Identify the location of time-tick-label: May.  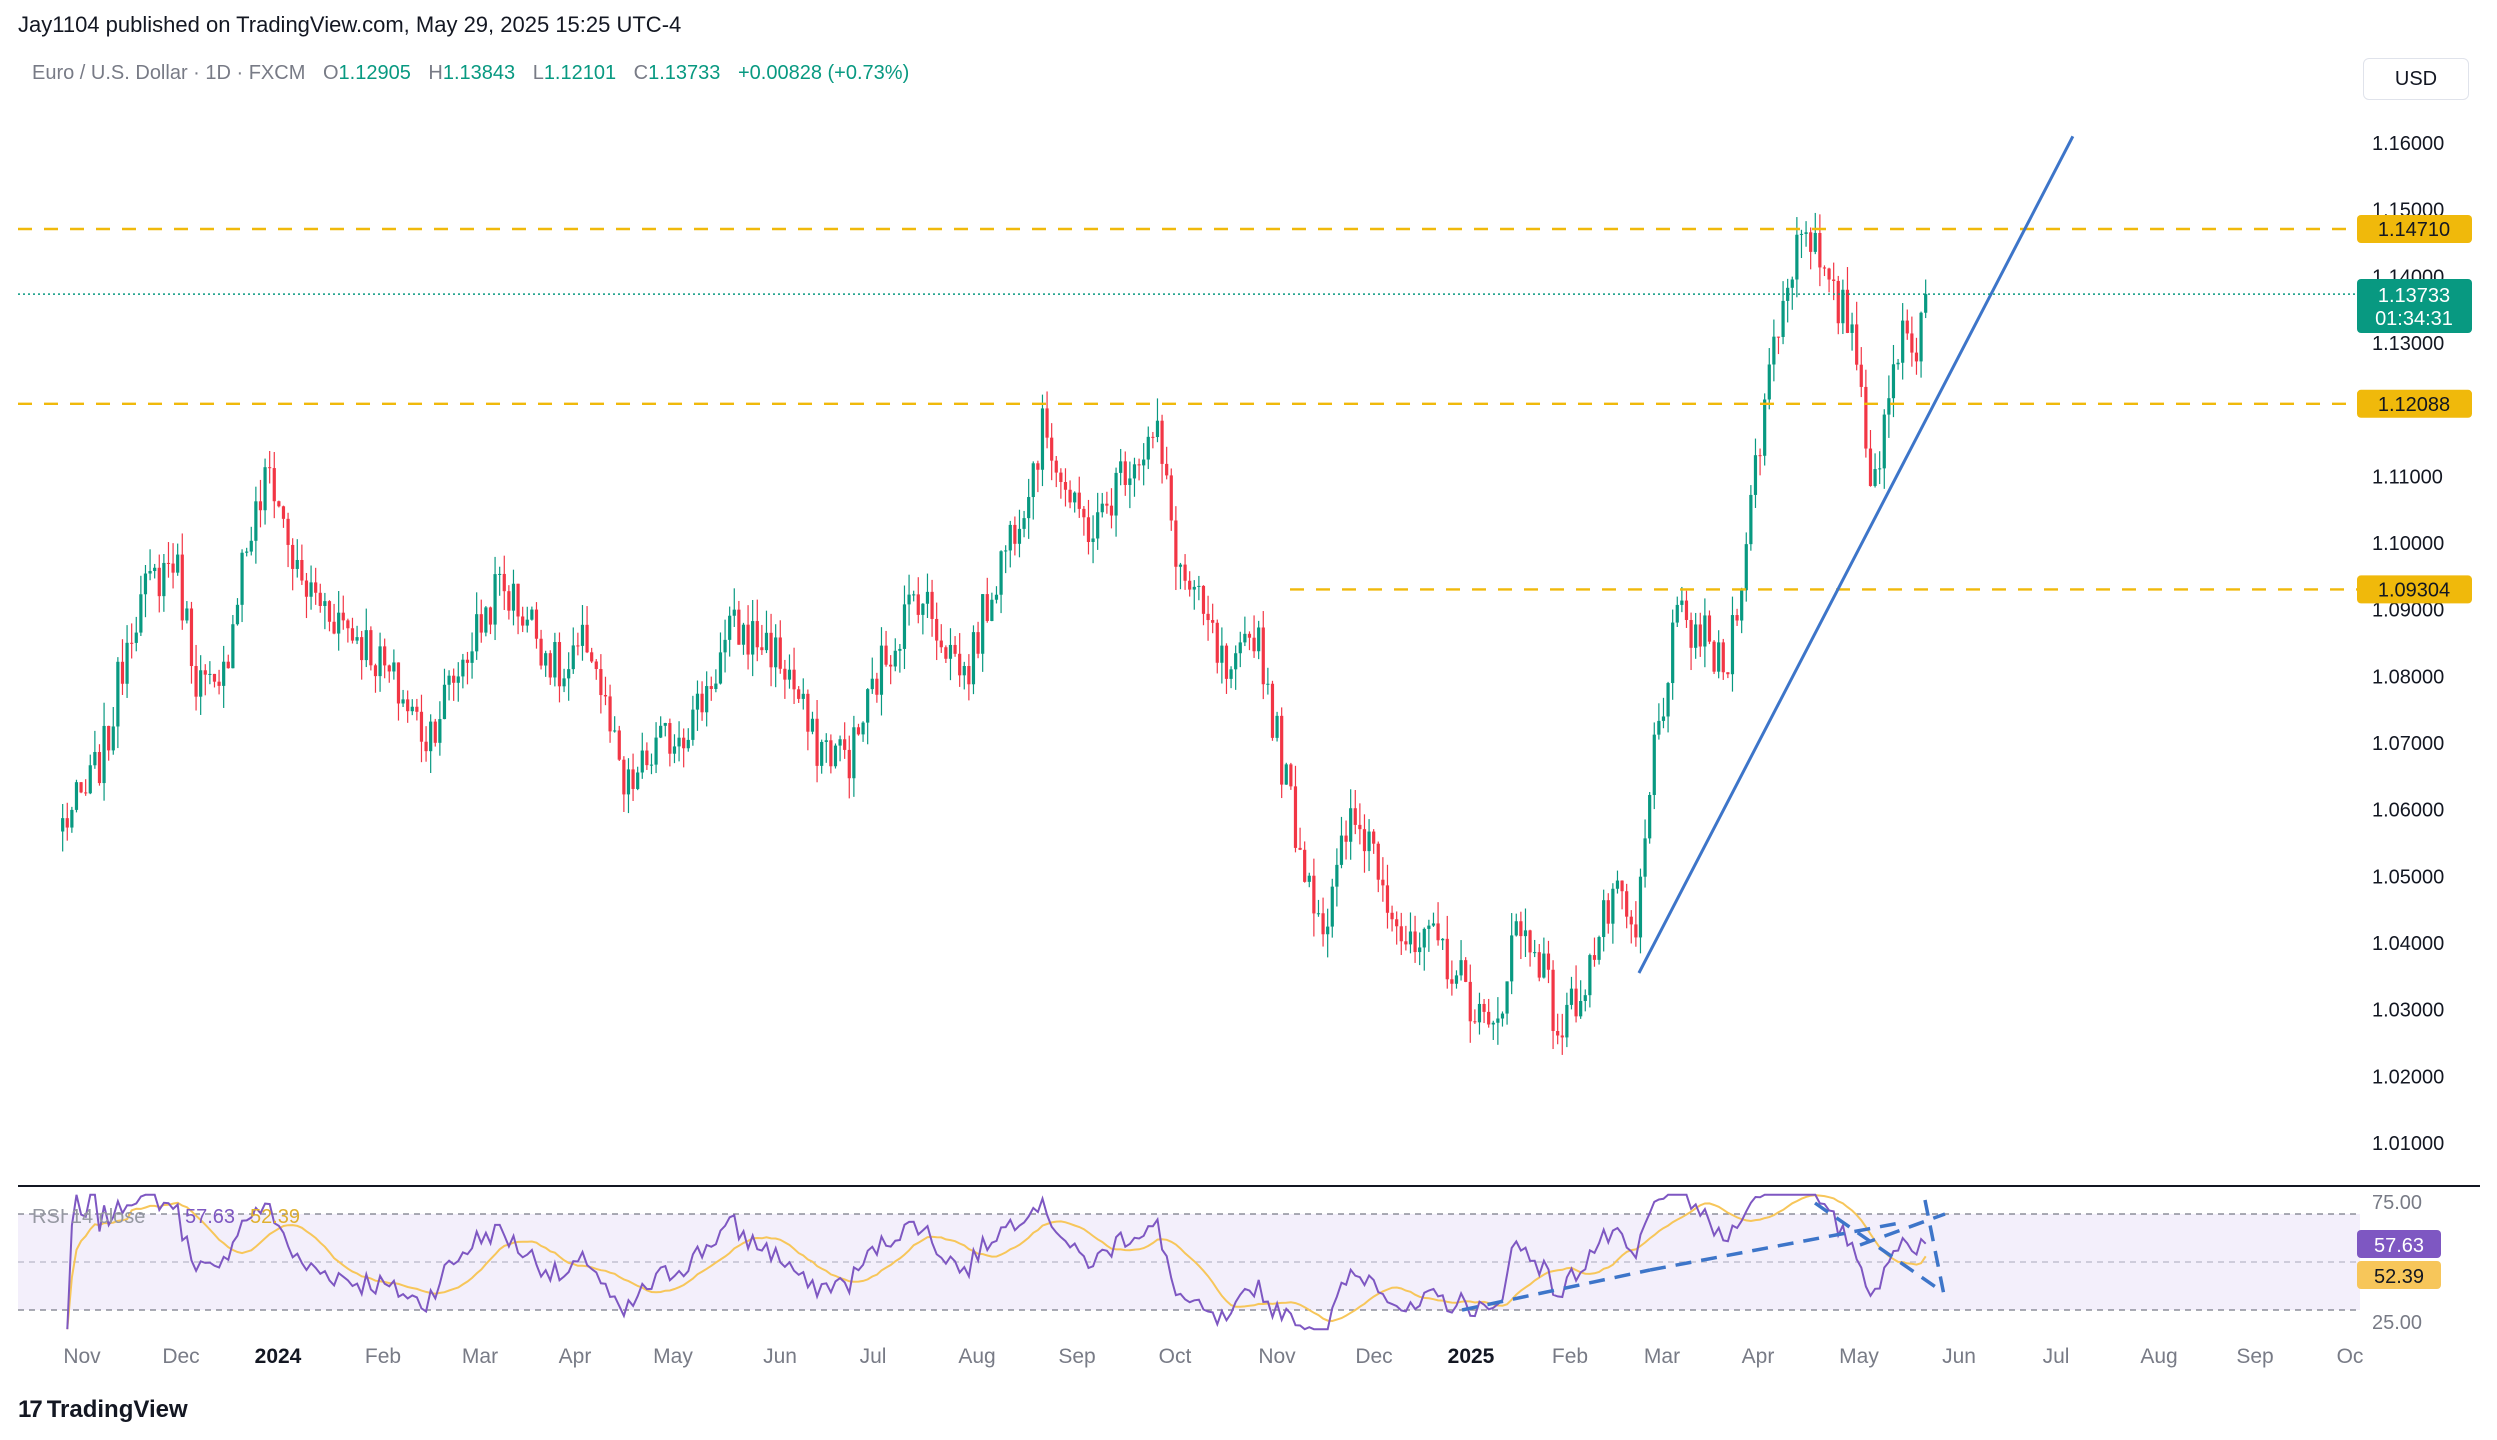
(673, 1356).